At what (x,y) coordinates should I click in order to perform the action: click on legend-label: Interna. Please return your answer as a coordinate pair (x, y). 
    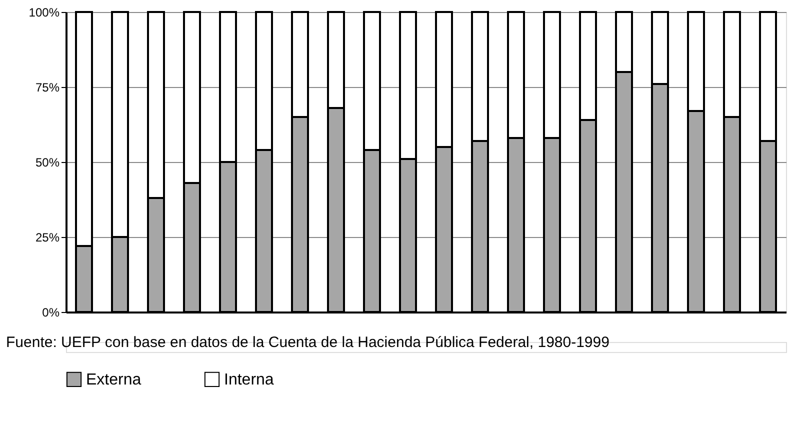
    Looking at the image, I should click on (249, 379).